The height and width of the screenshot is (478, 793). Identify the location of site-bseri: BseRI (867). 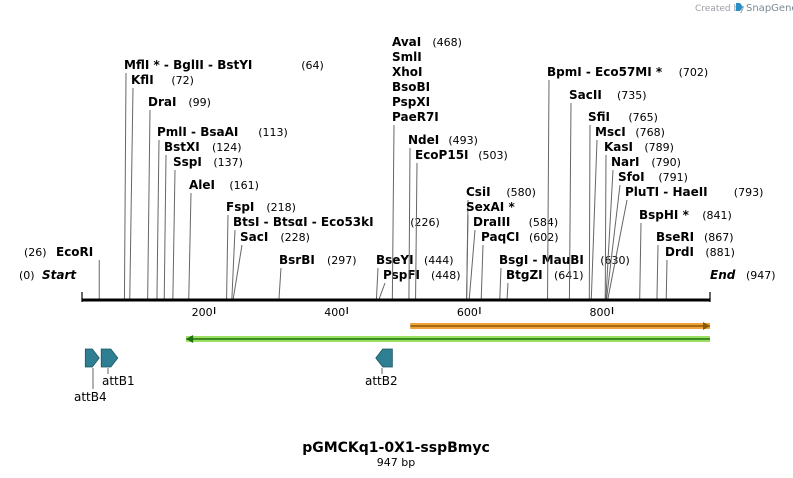
(695, 265).